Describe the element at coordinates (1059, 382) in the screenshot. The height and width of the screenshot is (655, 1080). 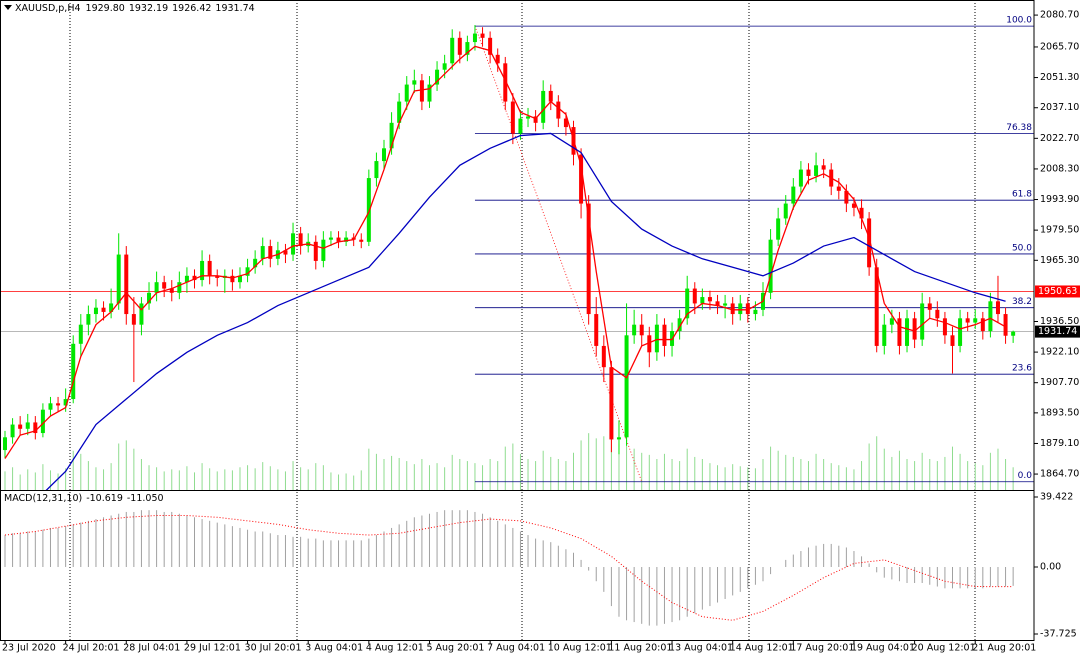
I see `y-tick-label: 1907.70` at that location.